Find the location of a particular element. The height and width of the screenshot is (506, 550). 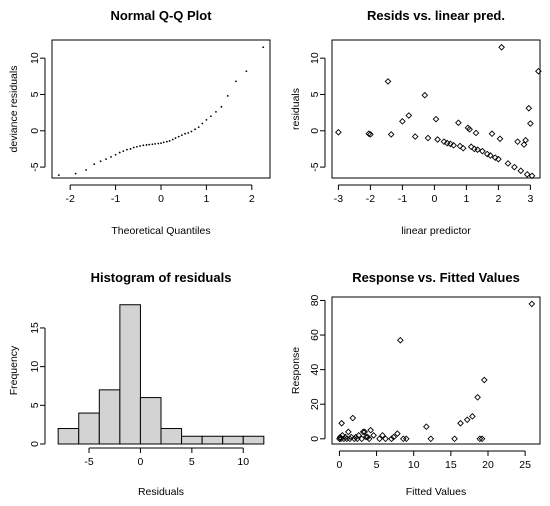

x-axis-label: linear predictor is located at coordinates (436, 231).